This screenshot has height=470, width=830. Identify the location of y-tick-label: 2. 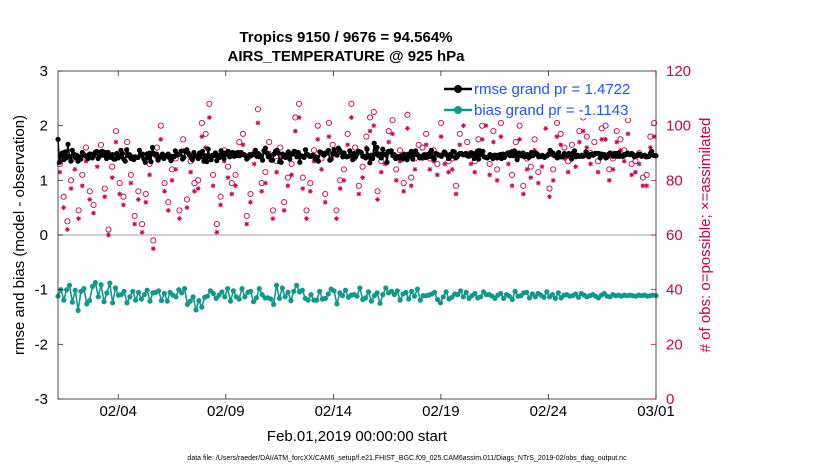
(44, 126).